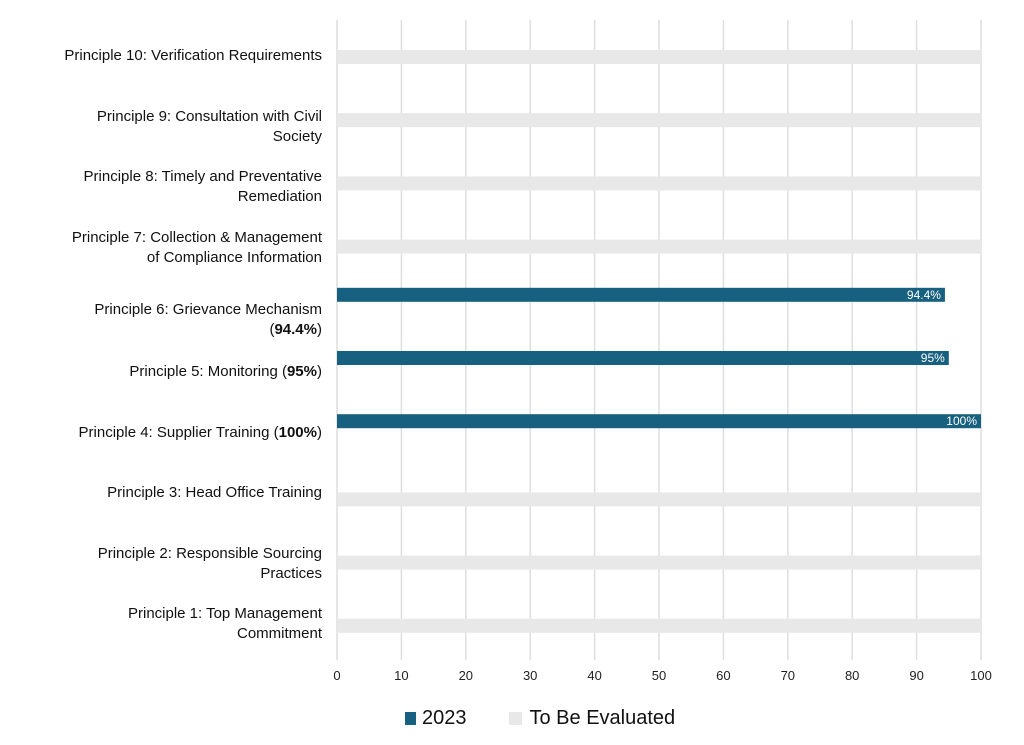 The image size is (1024, 745). What do you see at coordinates (981, 675) in the screenshot?
I see `x-tick-label: 100` at bounding box center [981, 675].